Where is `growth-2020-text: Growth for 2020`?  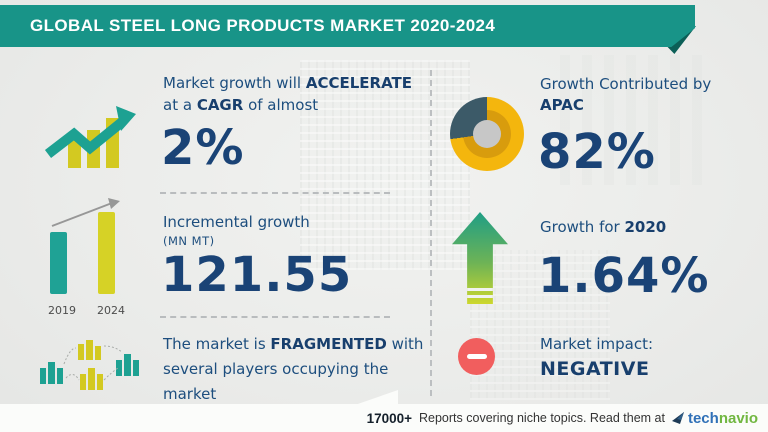 growth-2020-text: Growth for 2020 is located at coordinates (603, 227).